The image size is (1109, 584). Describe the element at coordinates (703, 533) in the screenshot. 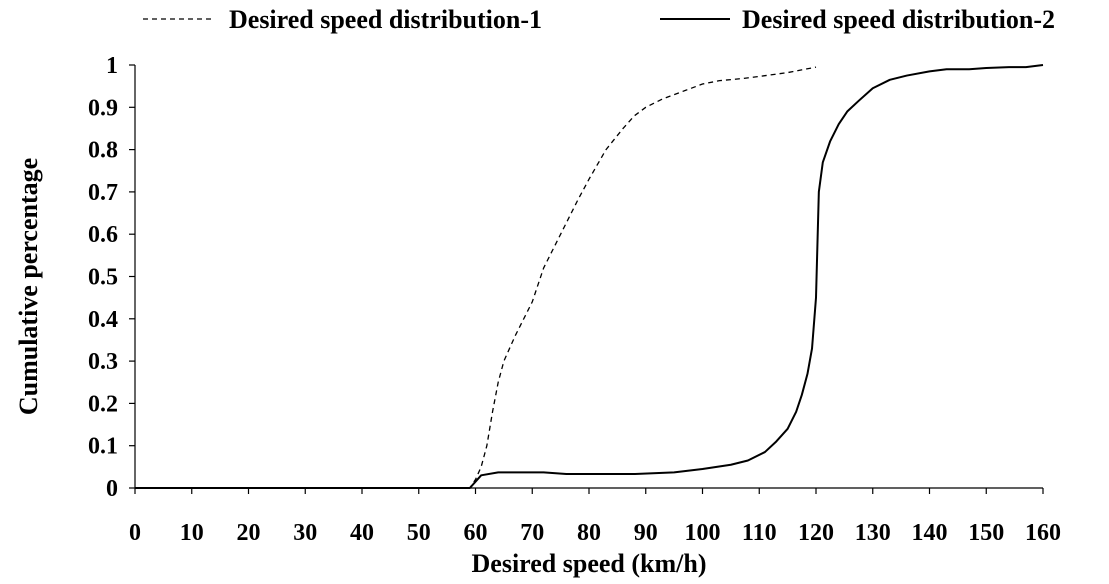

I see `x-tick-label: 100` at that location.